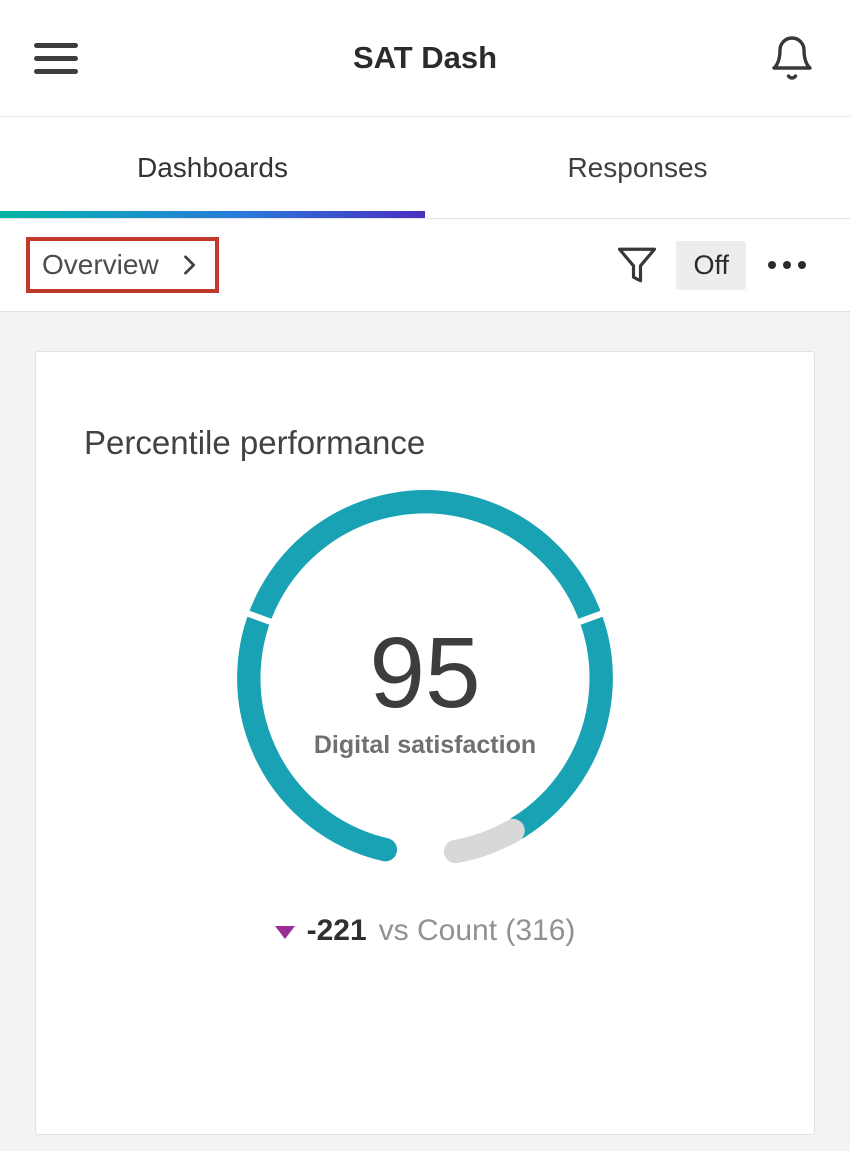 The image size is (850, 1151). I want to click on dashboard-toolbar: Overview Off, so click(425, 265).